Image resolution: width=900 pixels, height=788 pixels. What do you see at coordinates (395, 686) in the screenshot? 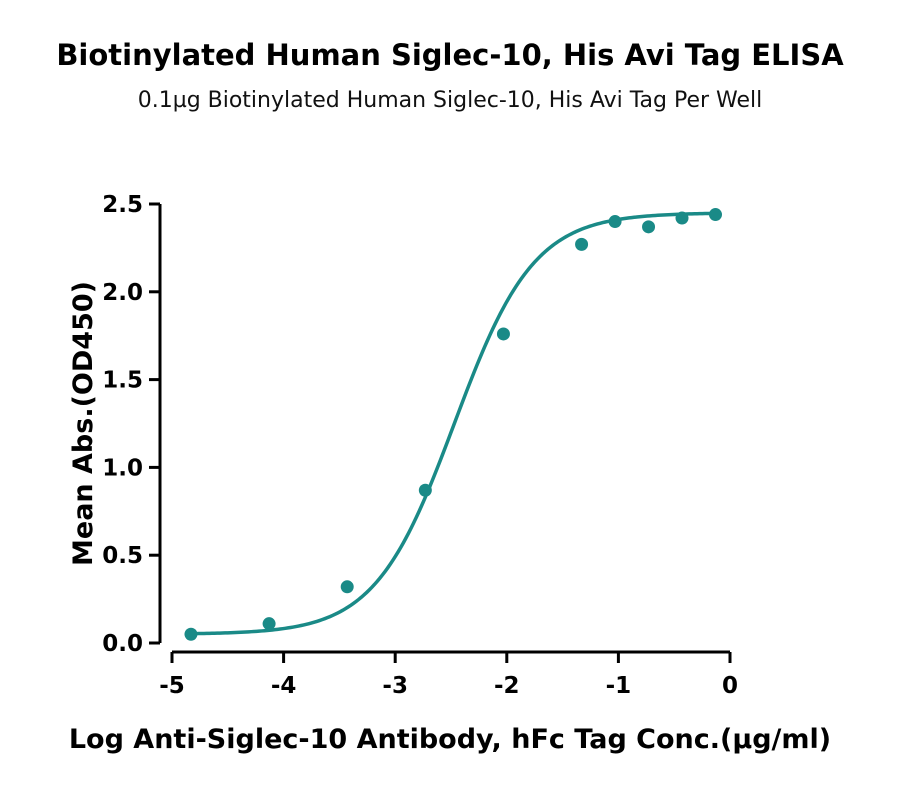
I see `x-tick-label: -3` at bounding box center [395, 686].